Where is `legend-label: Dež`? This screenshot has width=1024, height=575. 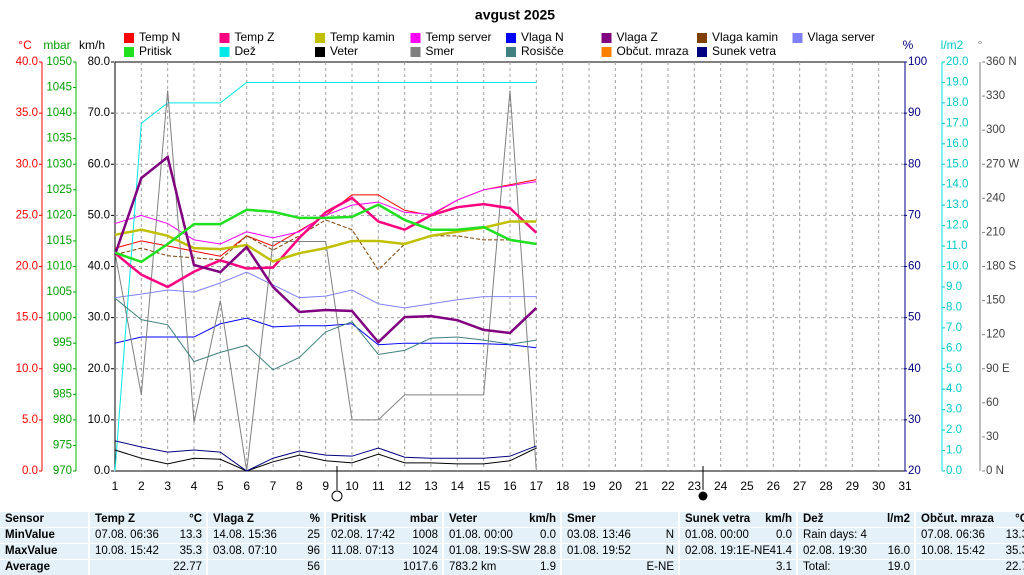 legend-label: Dež is located at coordinates (245, 51).